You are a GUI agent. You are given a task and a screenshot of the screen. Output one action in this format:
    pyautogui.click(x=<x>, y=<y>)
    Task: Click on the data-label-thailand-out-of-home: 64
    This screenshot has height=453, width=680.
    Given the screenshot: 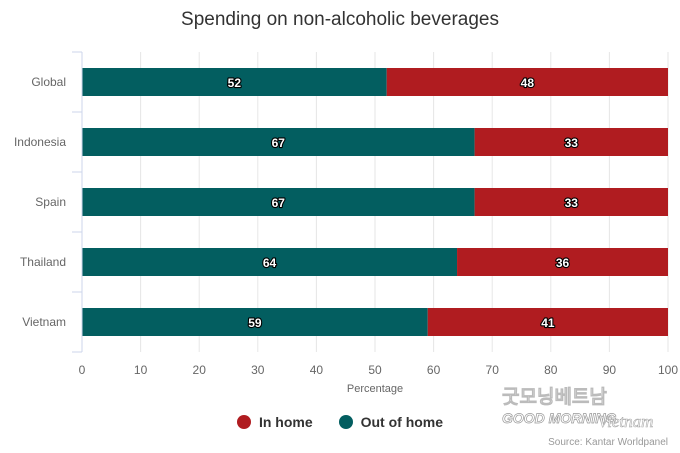 What is the action you would take?
    pyautogui.click(x=270, y=263)
    